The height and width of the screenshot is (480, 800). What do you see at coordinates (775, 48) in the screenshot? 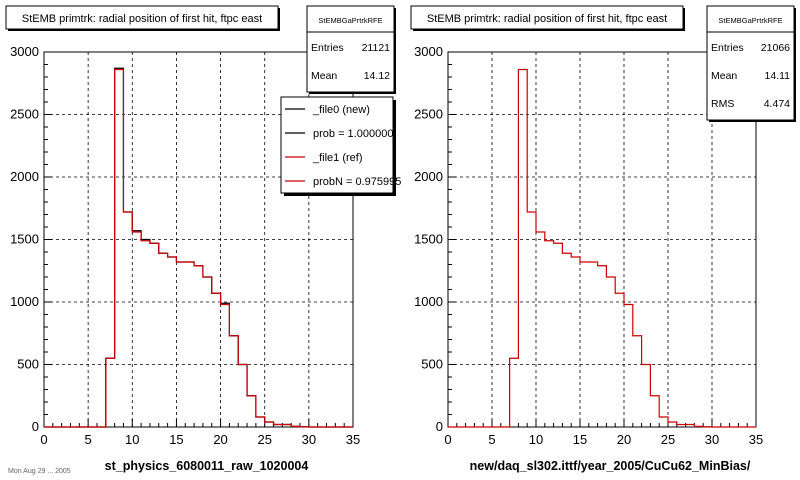
I see `stats-value: 21066` at bounding box center [775, 48].